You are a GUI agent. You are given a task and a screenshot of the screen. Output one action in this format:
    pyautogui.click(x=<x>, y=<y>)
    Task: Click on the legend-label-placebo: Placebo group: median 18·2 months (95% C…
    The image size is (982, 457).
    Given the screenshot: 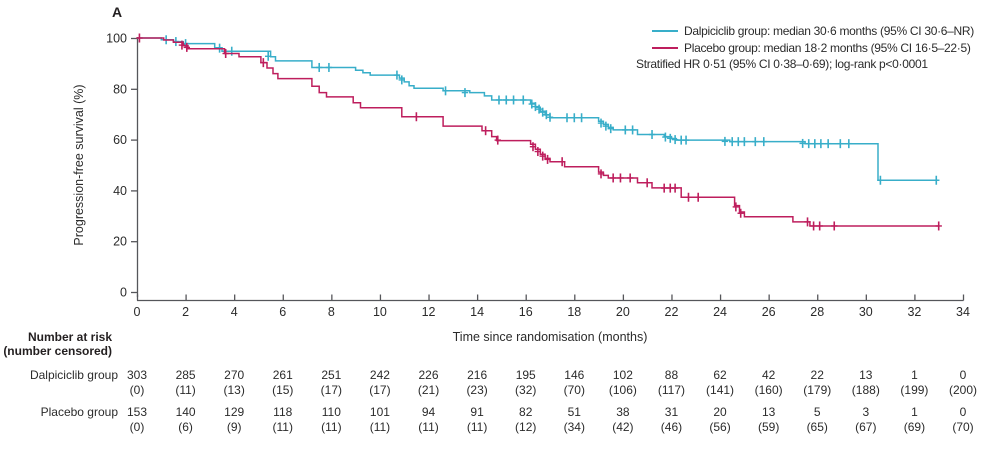 What is the action you would take?
    pyautogui.click(x=827, y=47)
    